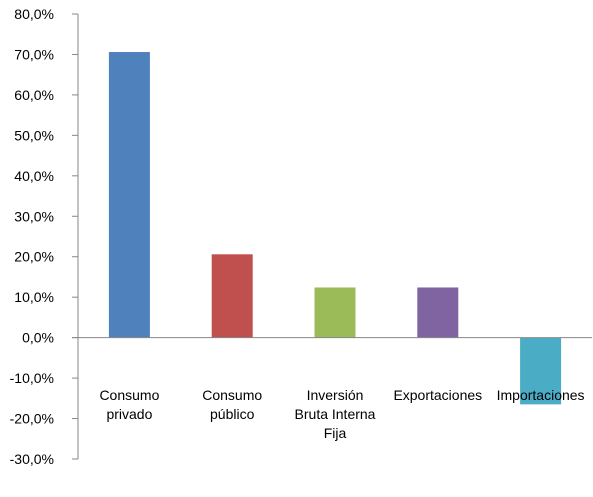 The height and width of the screenshot is (497, 593). I want to click on category-label: Inversión Bruta Interna Fija, so click(335, 414).